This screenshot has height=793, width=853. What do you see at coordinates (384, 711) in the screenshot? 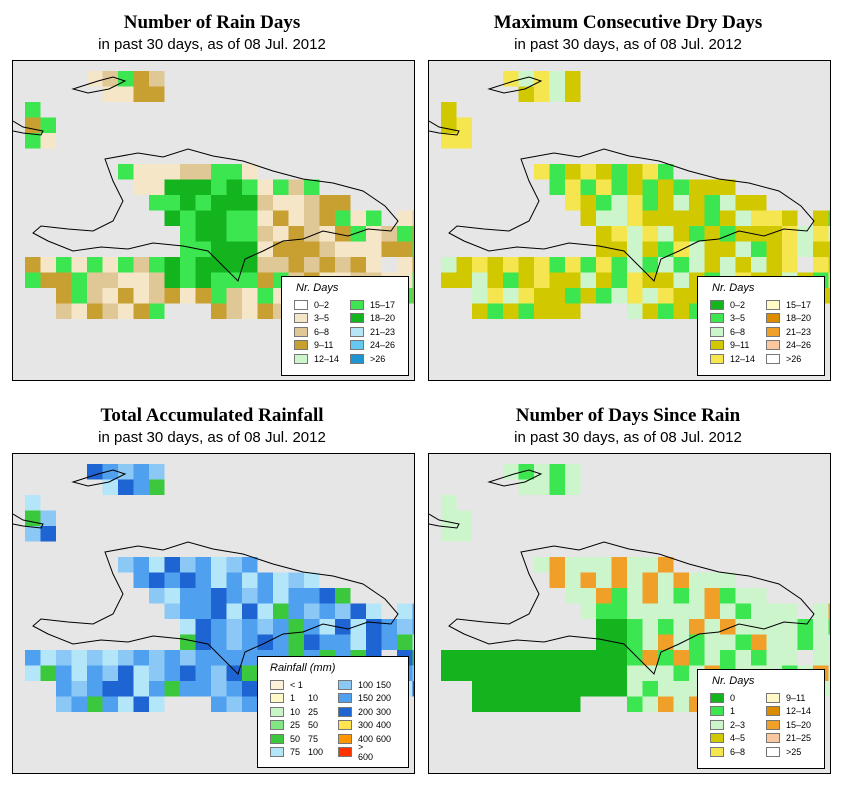
I see `legend-label-high: 300` at bounding box center [384, 711].